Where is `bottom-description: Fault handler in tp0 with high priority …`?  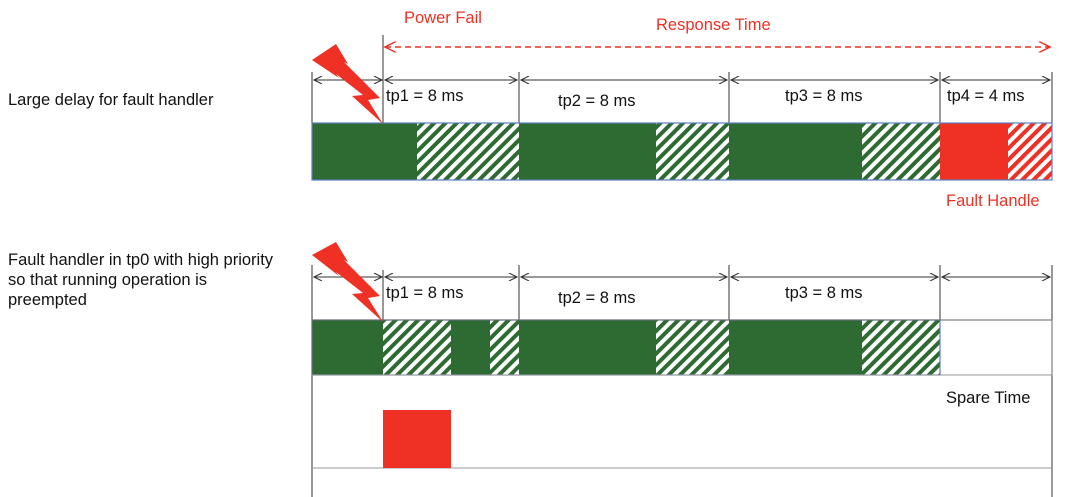
bottom-description: Fault handler in tp0 with high priority … is located at coordinates (141, 280).